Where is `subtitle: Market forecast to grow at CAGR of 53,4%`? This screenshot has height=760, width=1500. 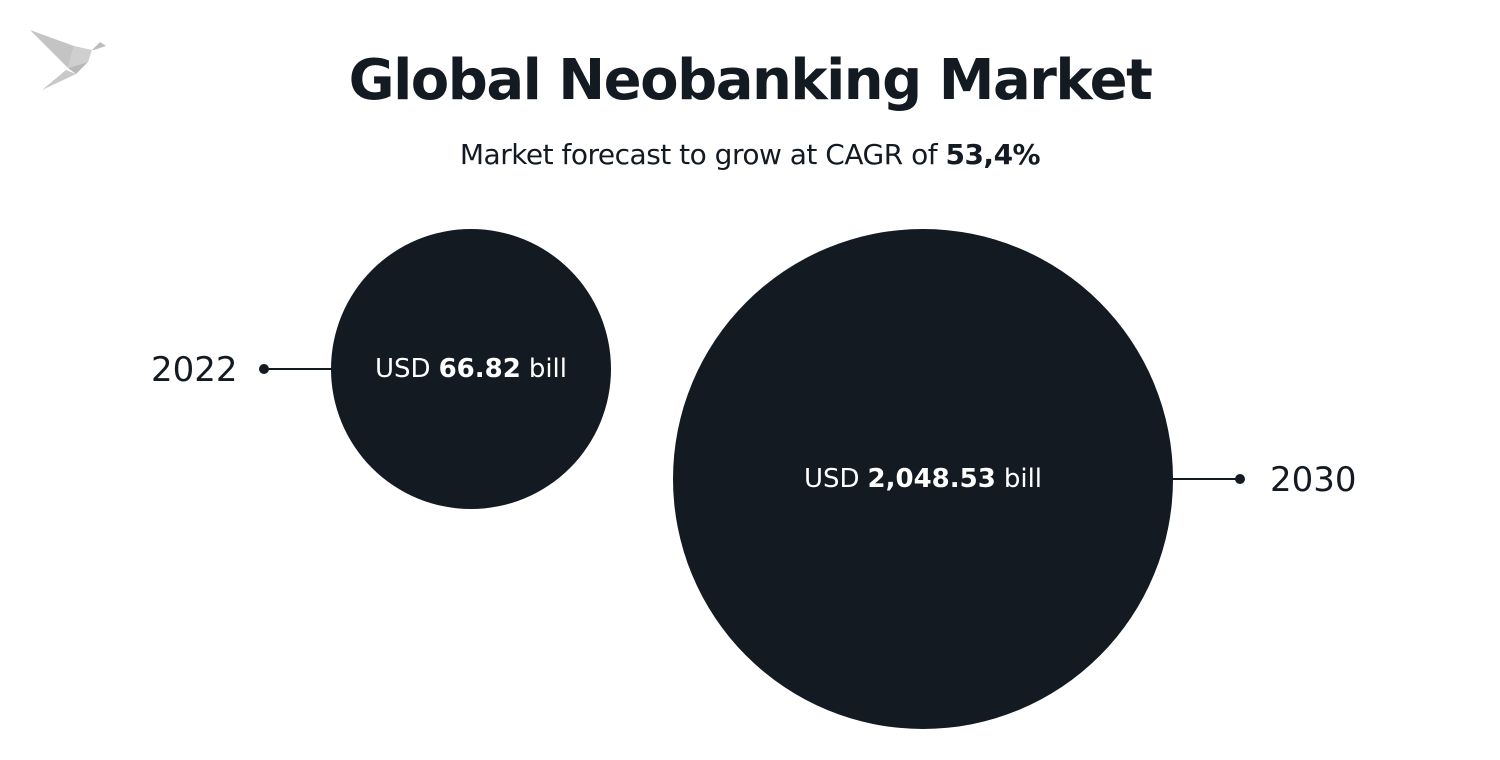
subtitle: Market forecast to grow at CAGR of 53,4% is located at coordinates (750, 154).